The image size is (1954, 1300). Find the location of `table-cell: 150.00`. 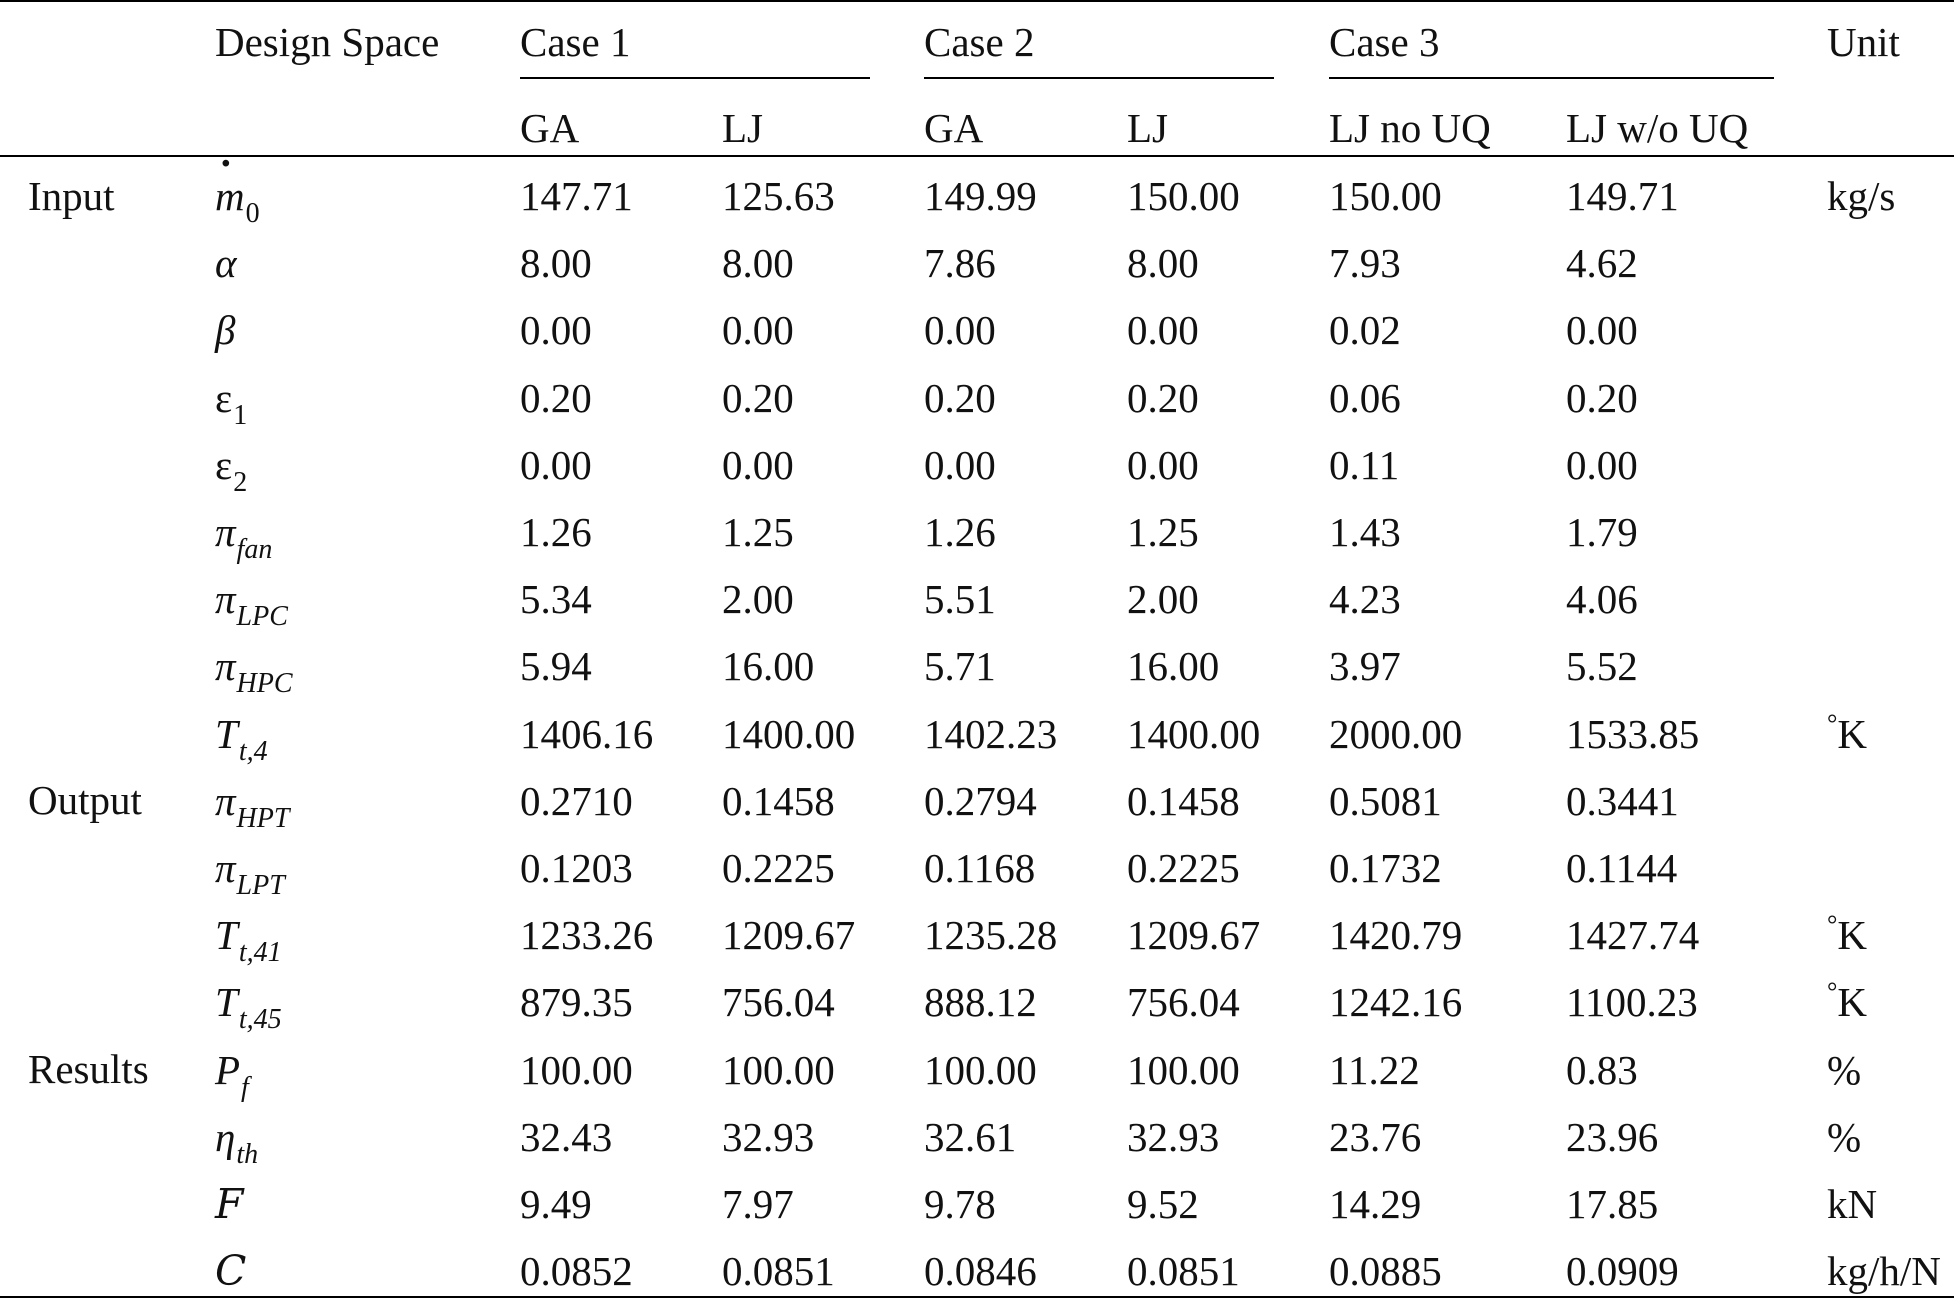

table-cell: 150.00 is located at coordinates (1183, 196).